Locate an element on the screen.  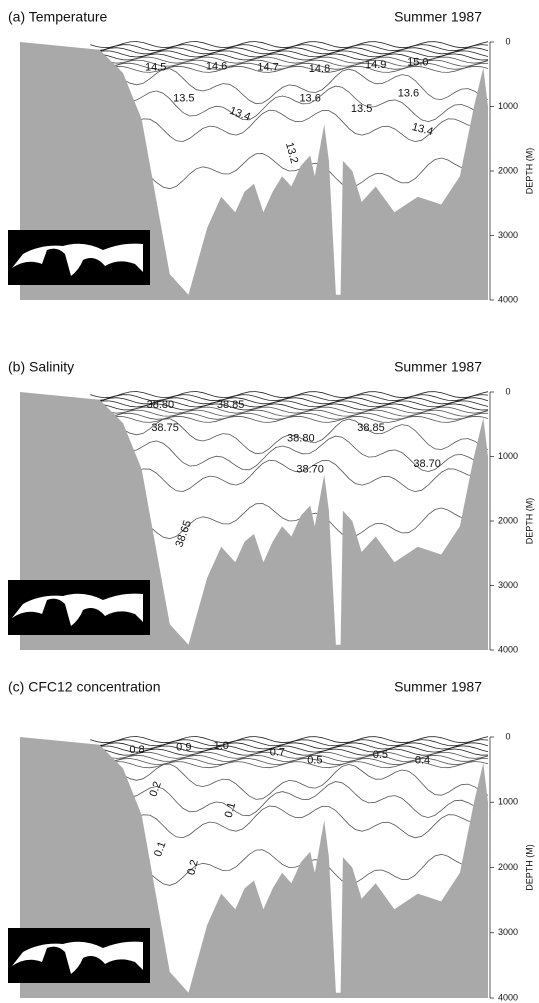
panel-title: (a) Temperature is located at coordinates (58, 17).